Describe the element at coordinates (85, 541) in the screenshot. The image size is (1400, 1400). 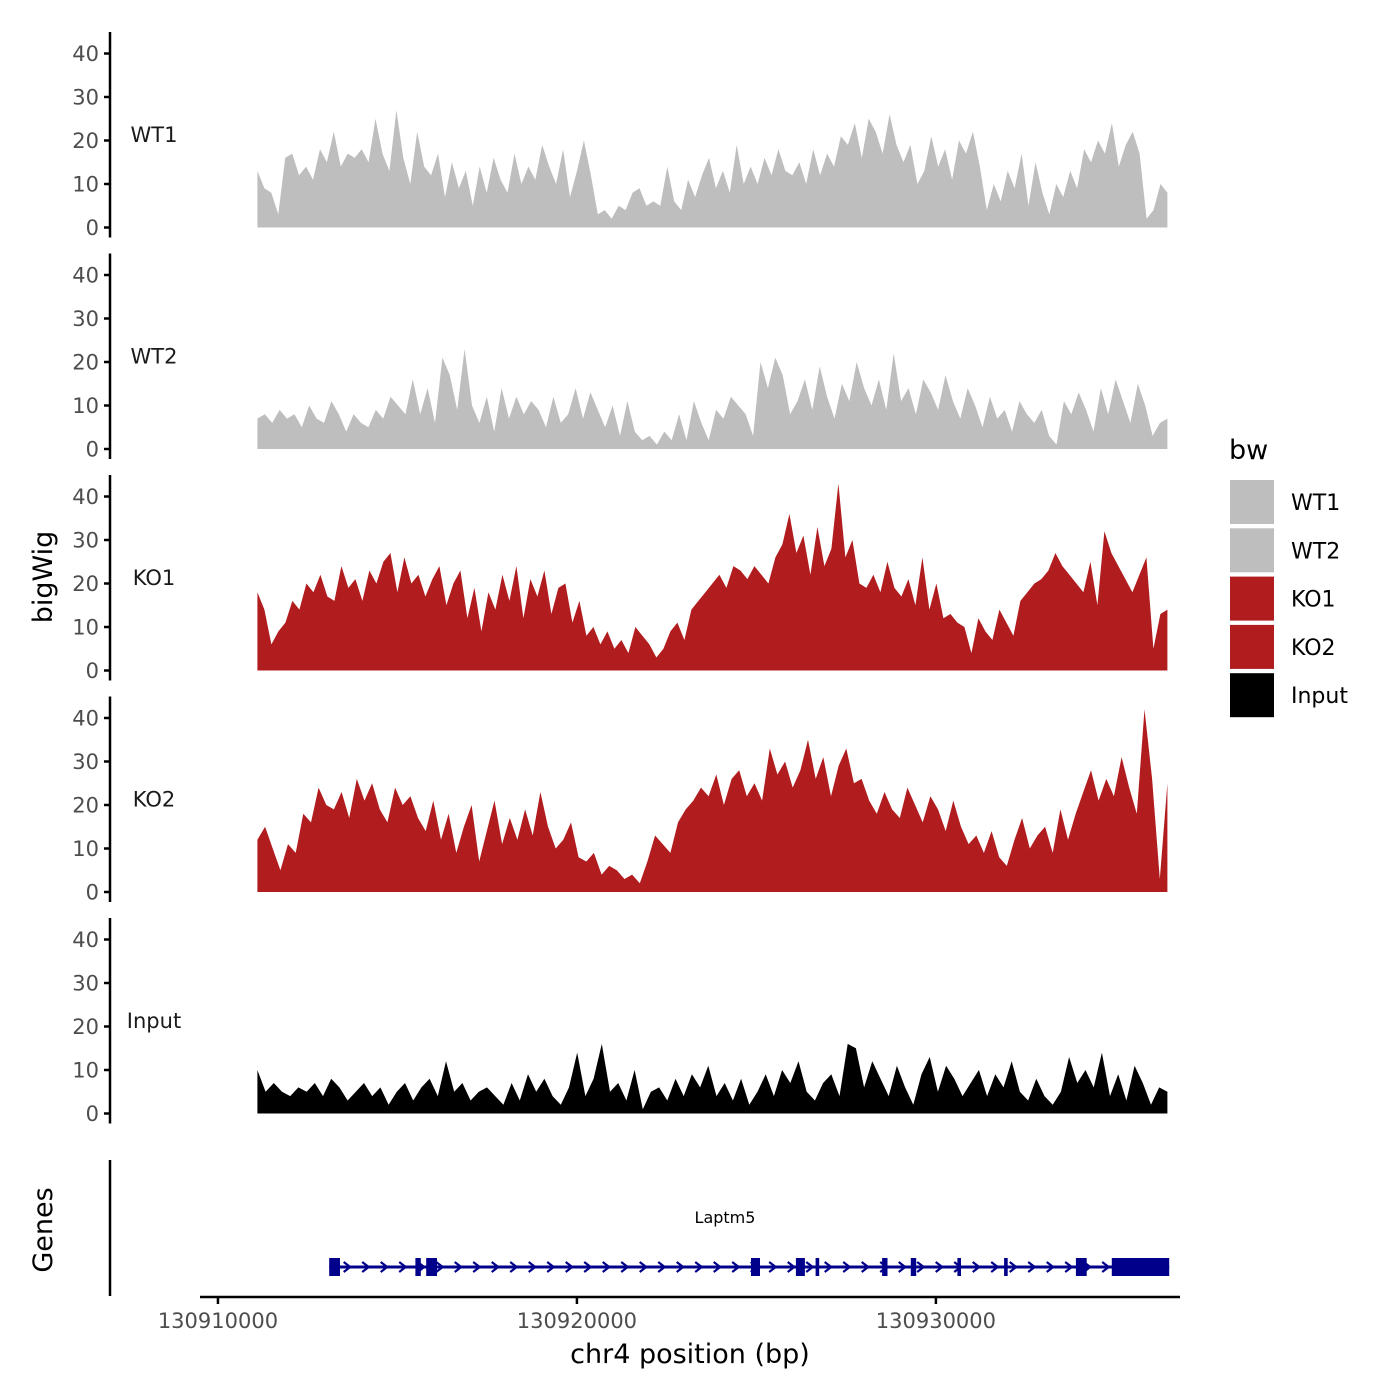
I see `y-tick-label-ko1-30: 30` at that location.